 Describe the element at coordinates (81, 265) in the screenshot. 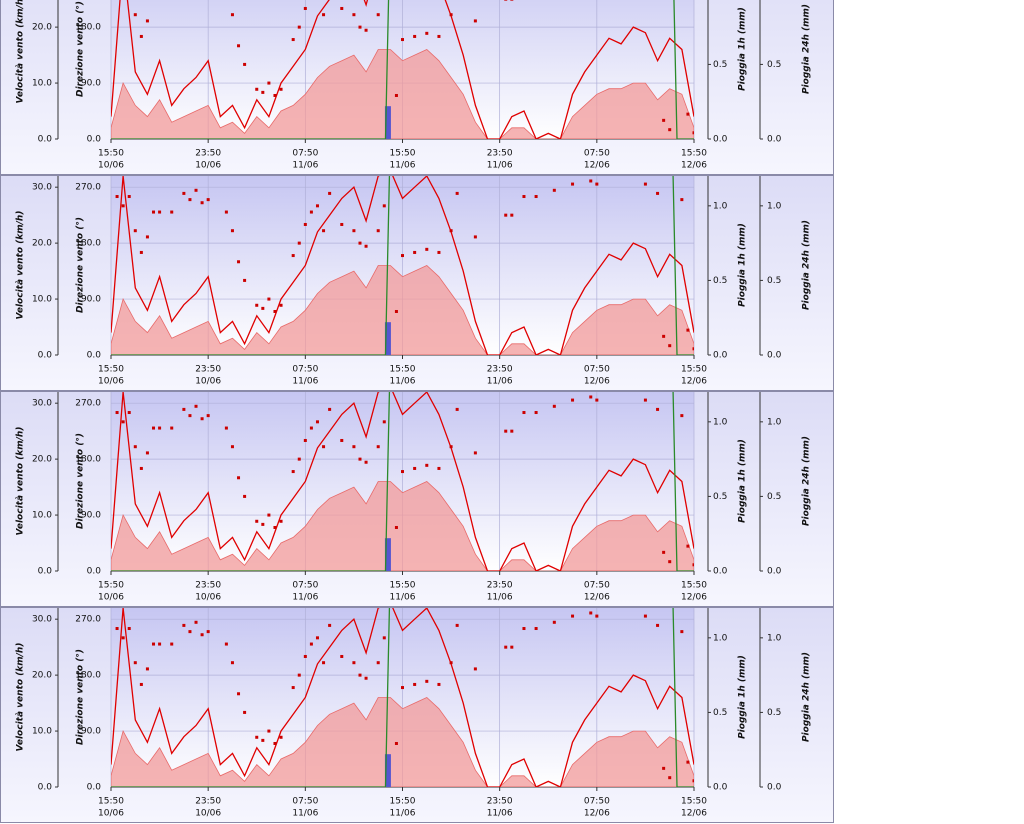

I see `axis-title: Direzione vento (°)` at that location.